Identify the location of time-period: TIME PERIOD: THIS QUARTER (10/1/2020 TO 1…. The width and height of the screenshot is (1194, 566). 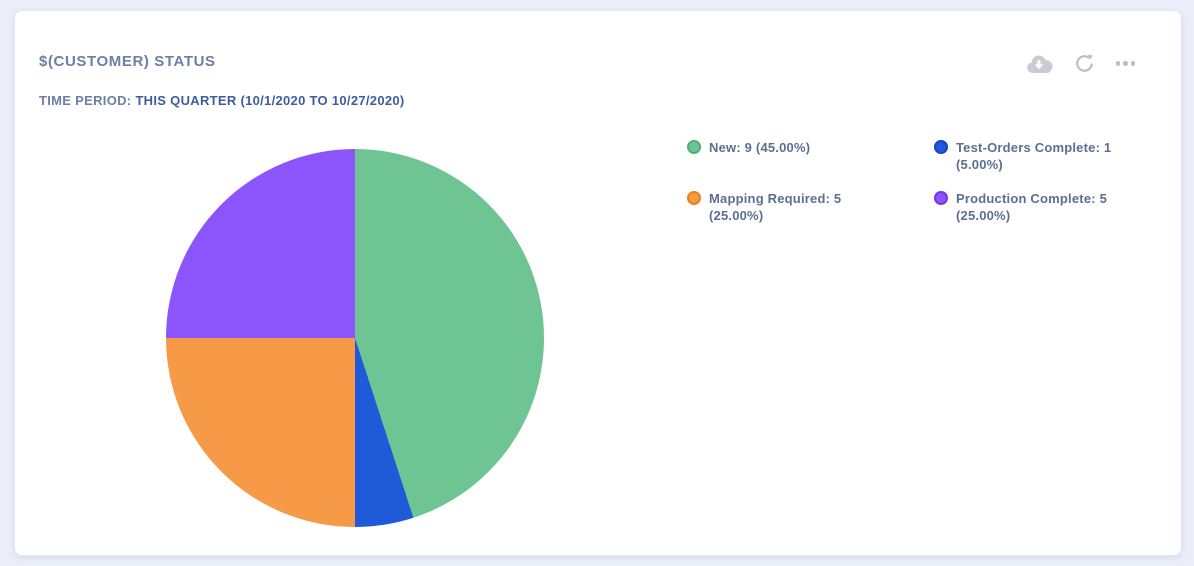
(222, 100).